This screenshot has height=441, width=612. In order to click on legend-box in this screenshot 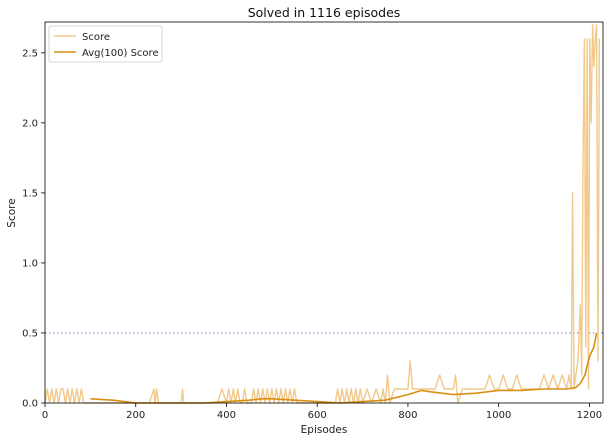, I will do `click(105, 44)`.